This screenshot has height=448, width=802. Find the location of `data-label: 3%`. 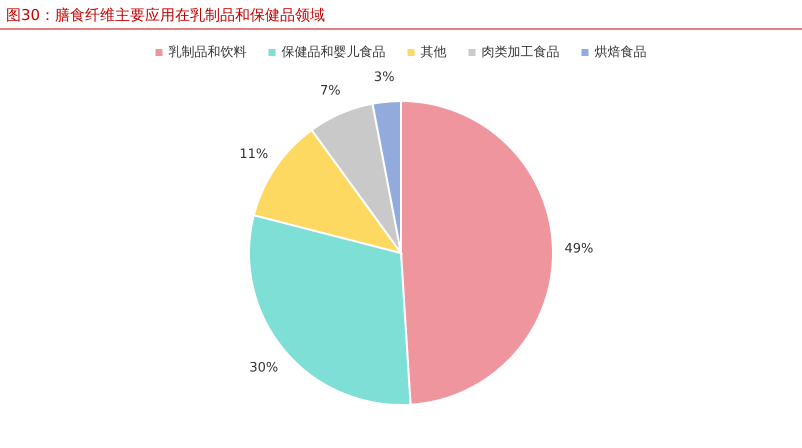

data-label: 3% is located at coordinates (384, 77).